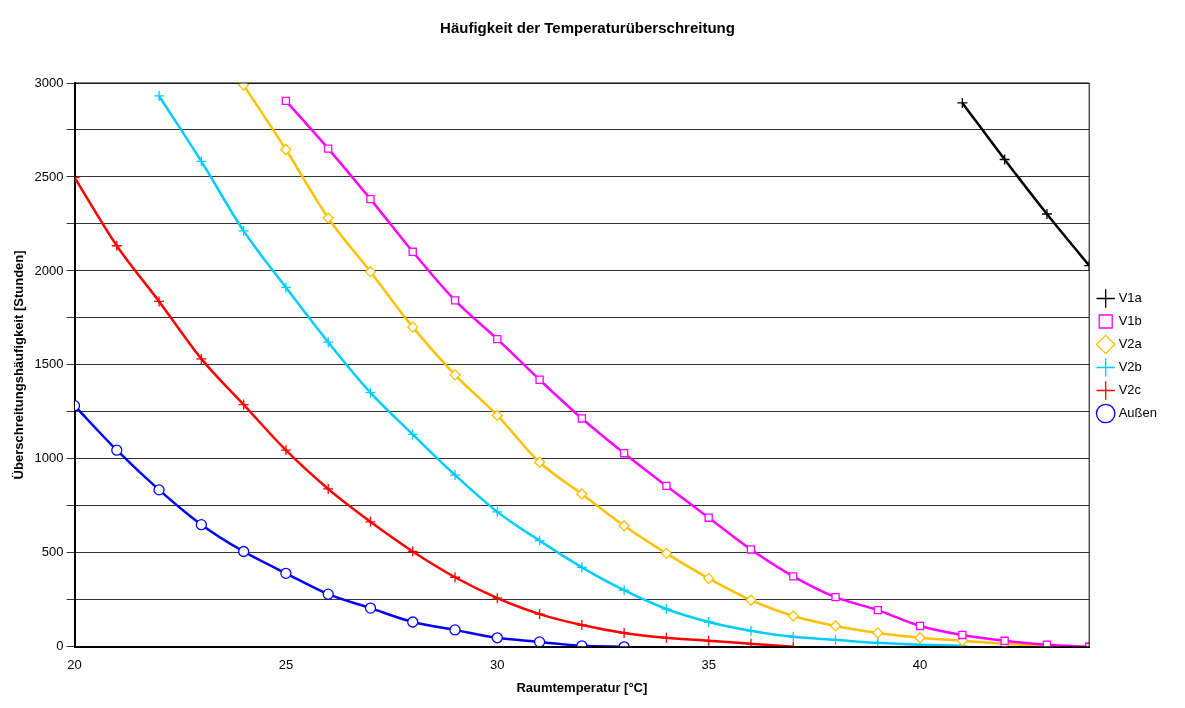 This screenshot has width=1185, height=708. Describe the element at coordinates (708, 665) in the screenshot. I see `x-tick-label: 35` at that location.